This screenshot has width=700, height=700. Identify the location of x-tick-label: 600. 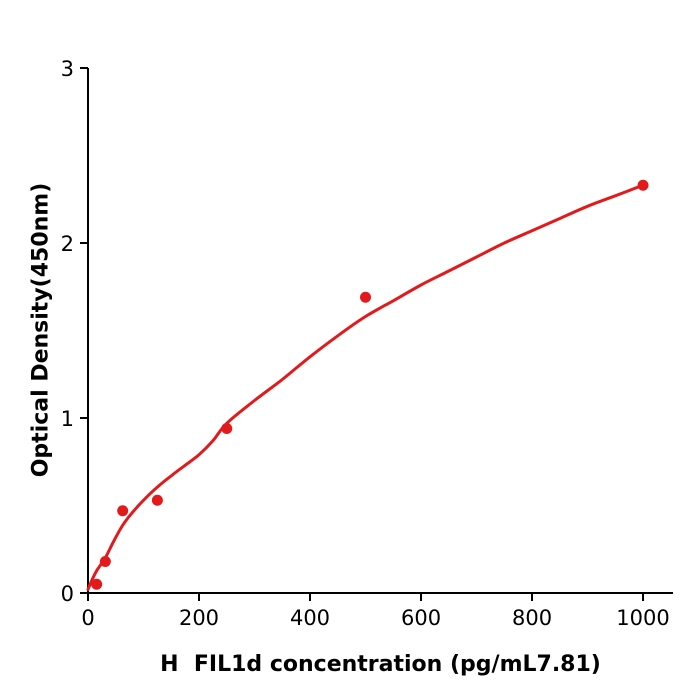
(421, 618).